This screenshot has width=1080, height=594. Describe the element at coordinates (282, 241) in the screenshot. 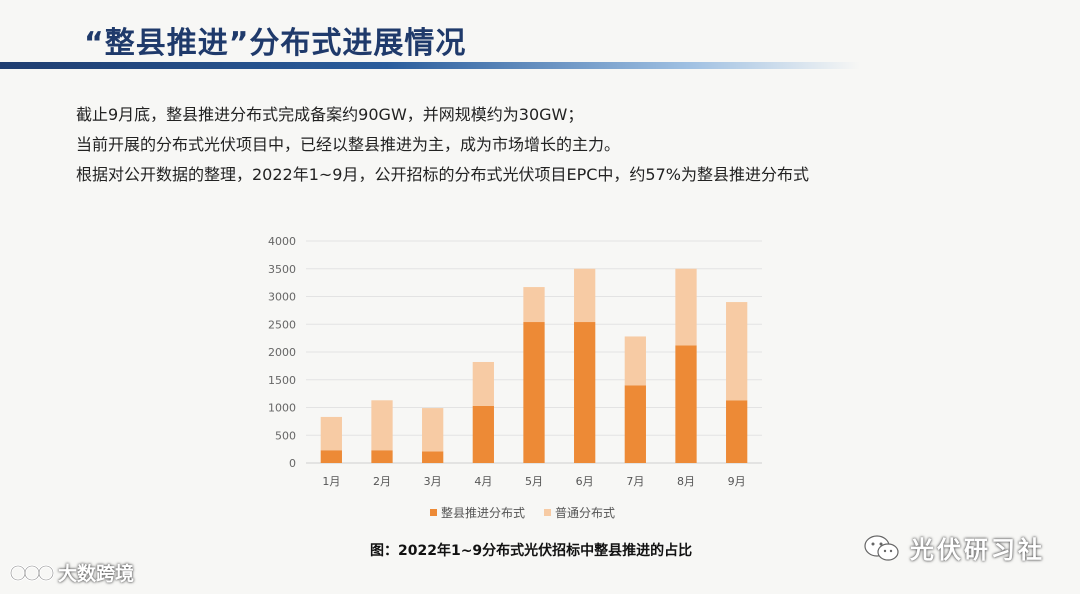

I see `y-tick-label: 4000` at that location.